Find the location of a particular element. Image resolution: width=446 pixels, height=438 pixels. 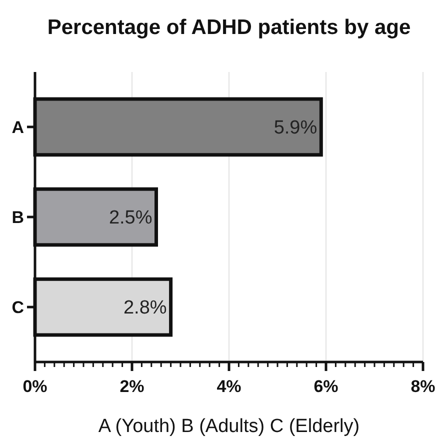

x-tick-label: 8% is located at coordinates (423, 386).